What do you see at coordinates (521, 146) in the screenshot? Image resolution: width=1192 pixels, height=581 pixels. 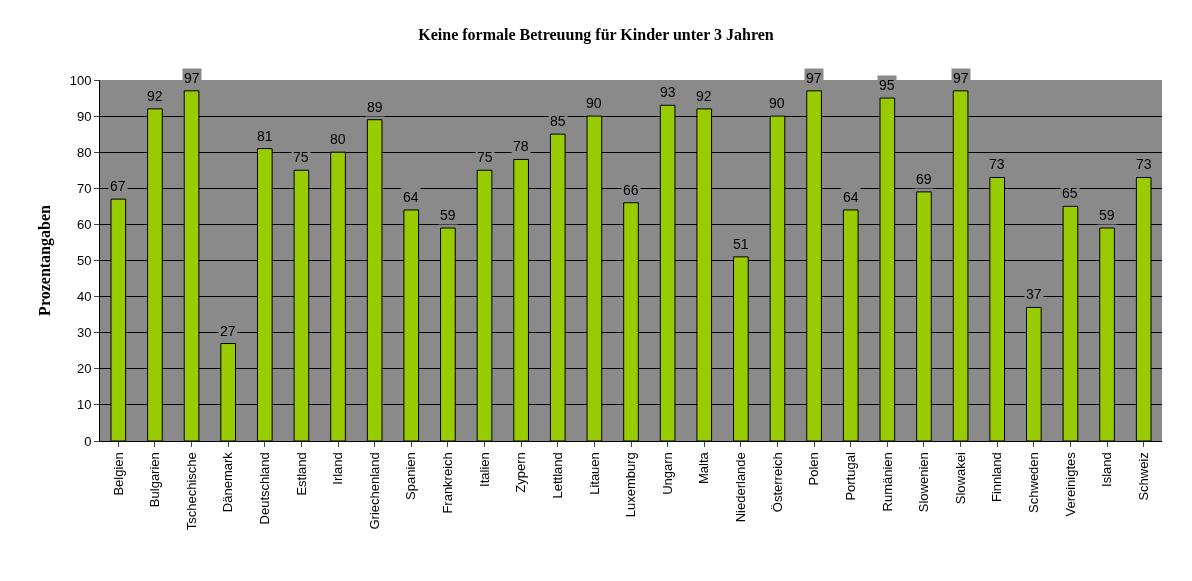 I see `data-label: 78` at bounding box center [521, 146].